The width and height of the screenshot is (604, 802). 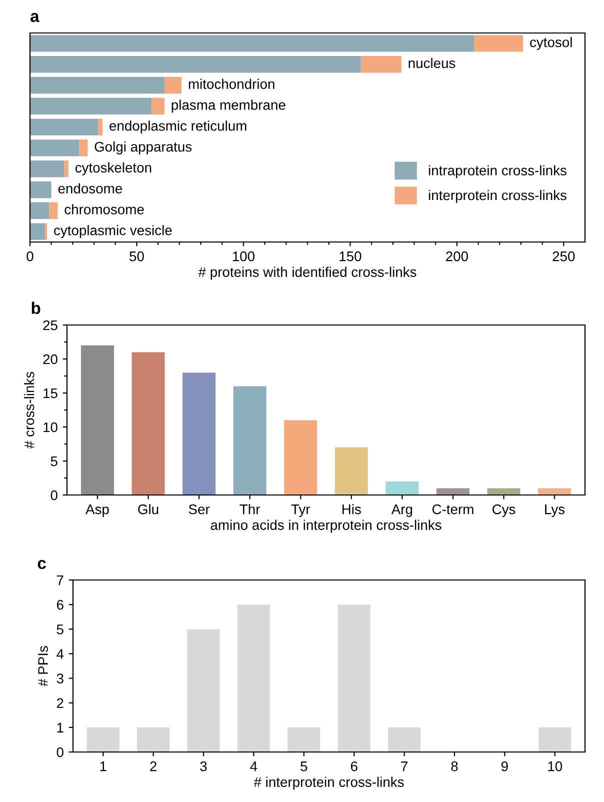 I want to click on legend-label: interprotein cross-links, so click(x=497, y=196).